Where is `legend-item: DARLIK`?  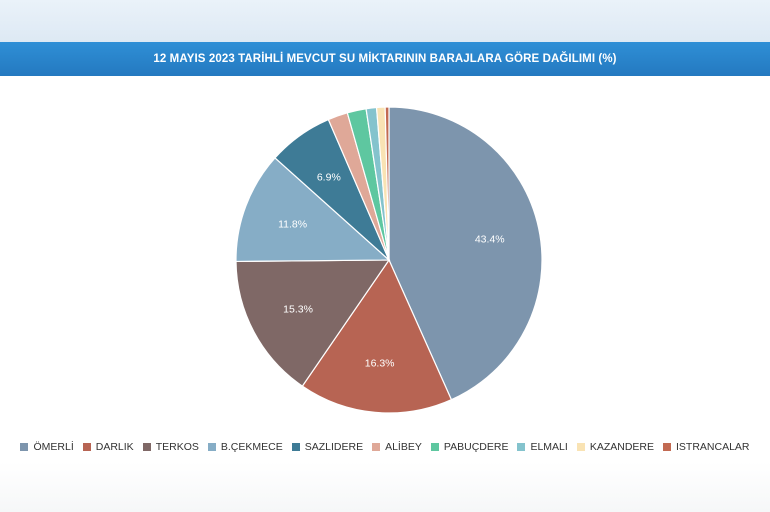
legend-item: DARLIK is located at coordinates (108, 447).